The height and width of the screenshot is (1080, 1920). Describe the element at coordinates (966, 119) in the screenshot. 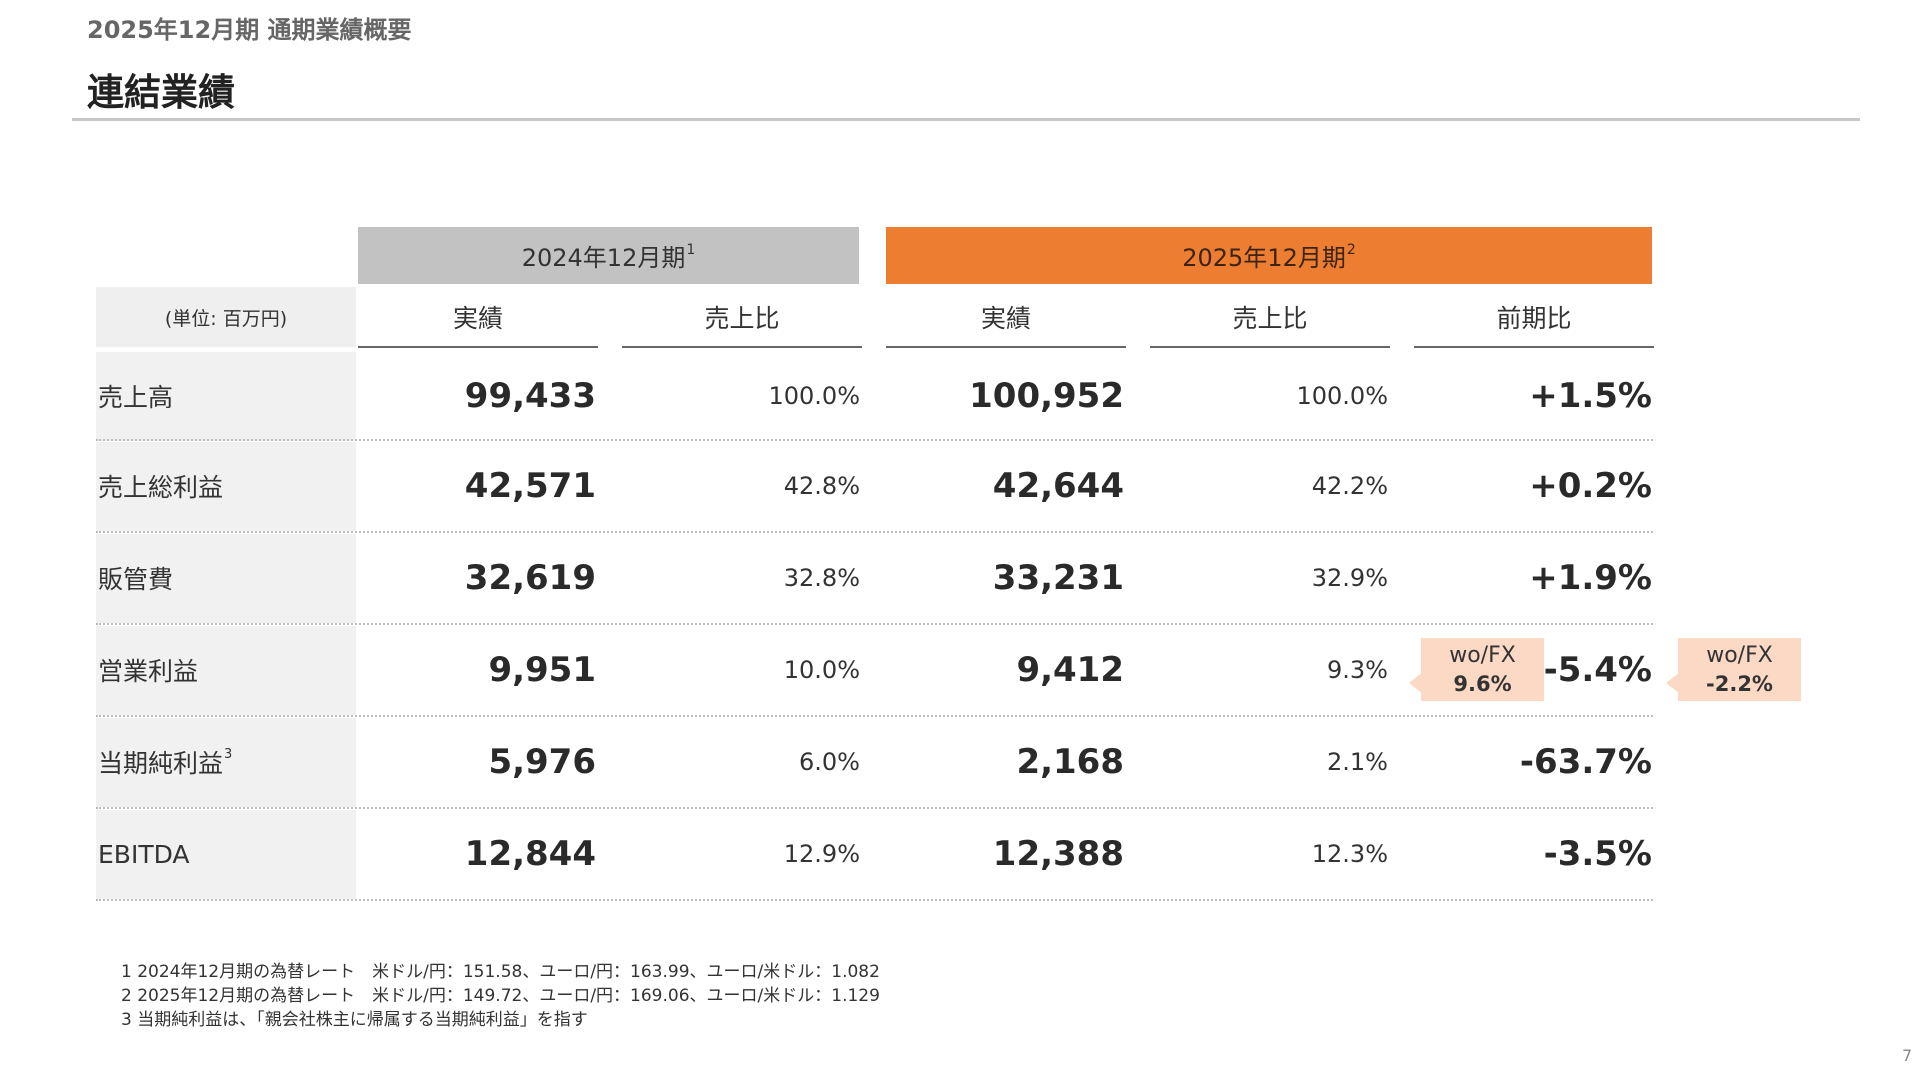

I see `title-divider` at that location.